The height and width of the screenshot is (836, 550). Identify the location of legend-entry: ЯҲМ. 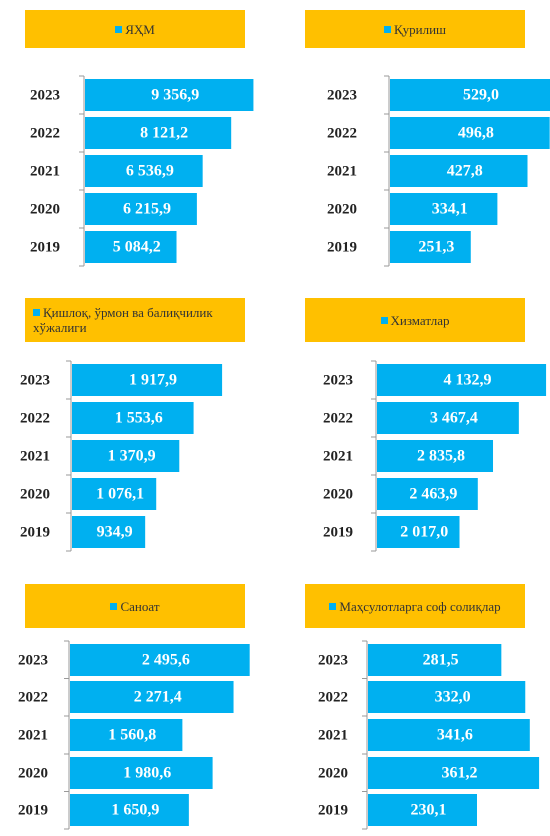
(135, 29).